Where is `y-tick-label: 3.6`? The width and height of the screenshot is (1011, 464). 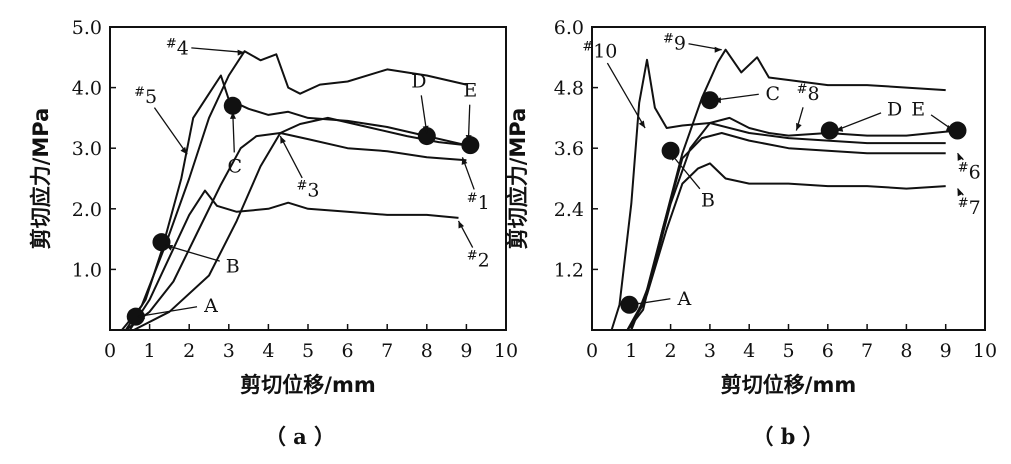 y-tick-label: 3.6 is located at coordinates (569, 149).